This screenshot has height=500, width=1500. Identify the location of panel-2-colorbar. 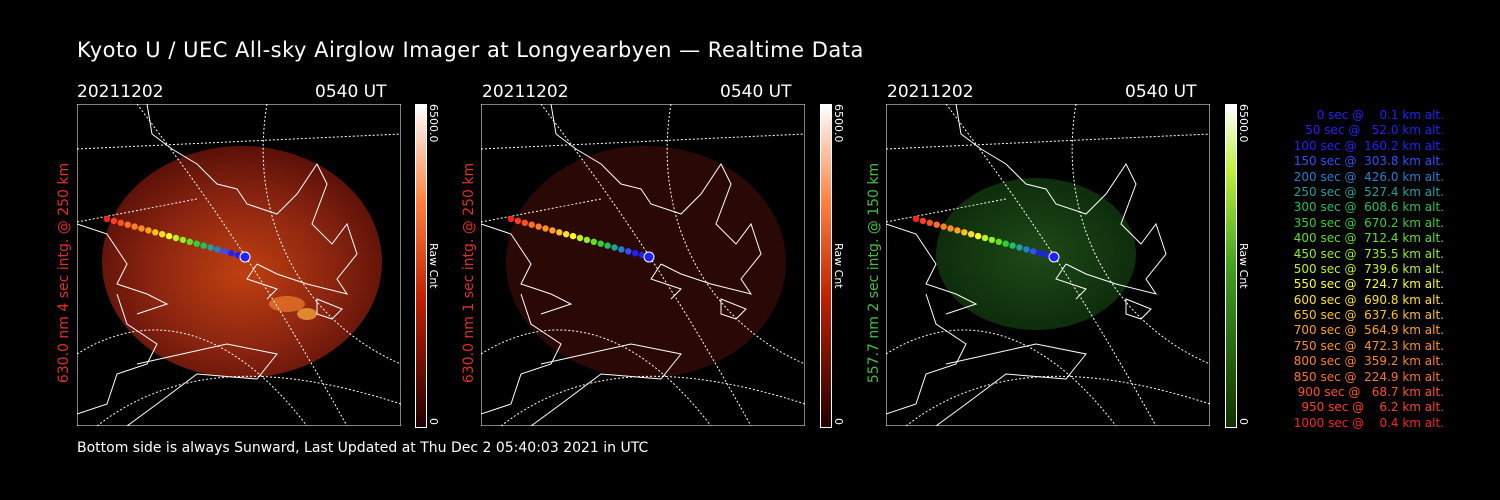
(826, 266).